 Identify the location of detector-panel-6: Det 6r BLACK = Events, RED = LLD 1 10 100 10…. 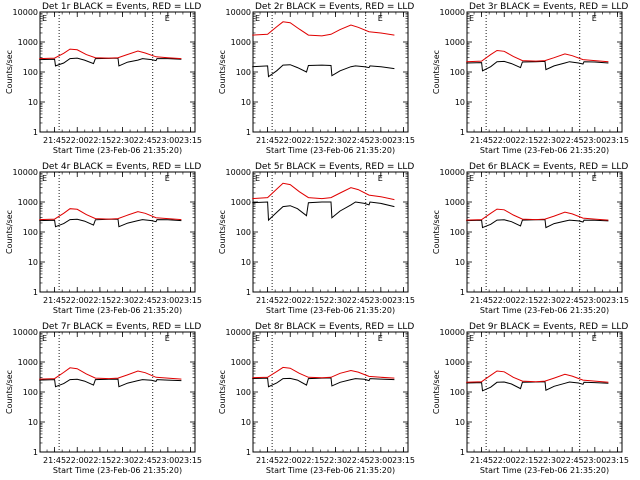
(530, 238).